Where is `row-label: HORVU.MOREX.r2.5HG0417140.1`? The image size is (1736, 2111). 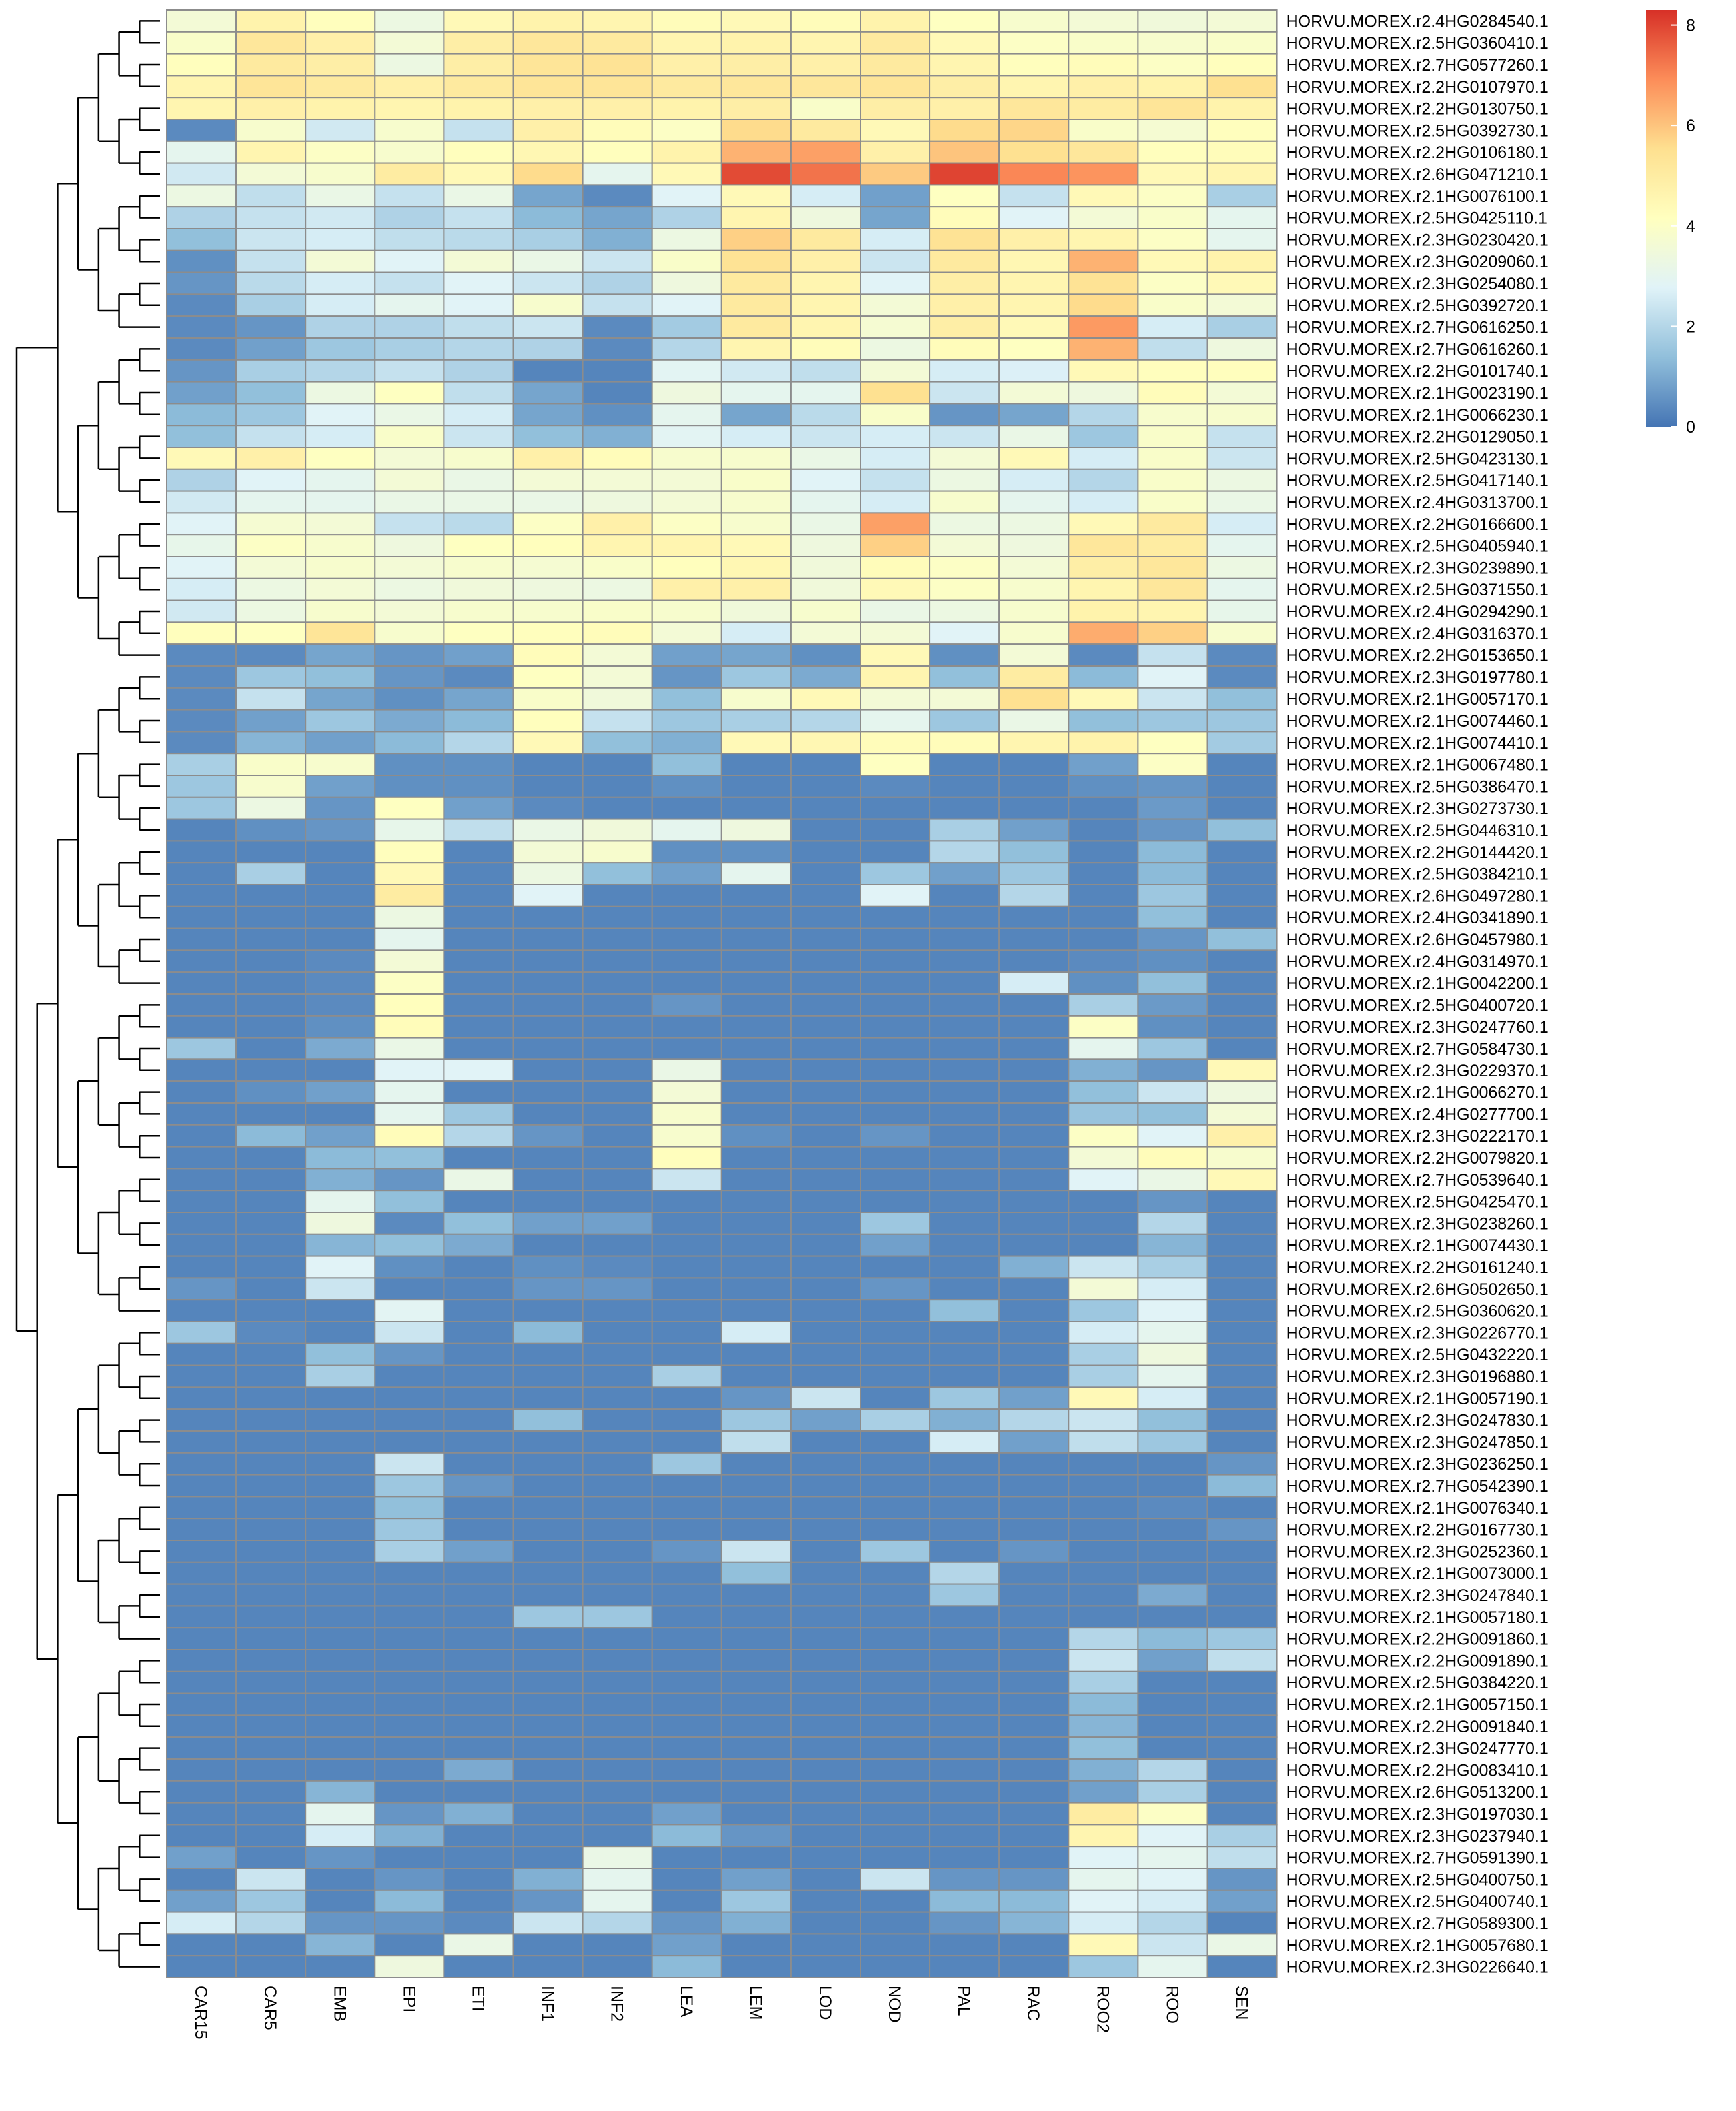
row-label: HORVU.MOREX.r2.5HG0417140.1 is located at coordinates (1417, 480).